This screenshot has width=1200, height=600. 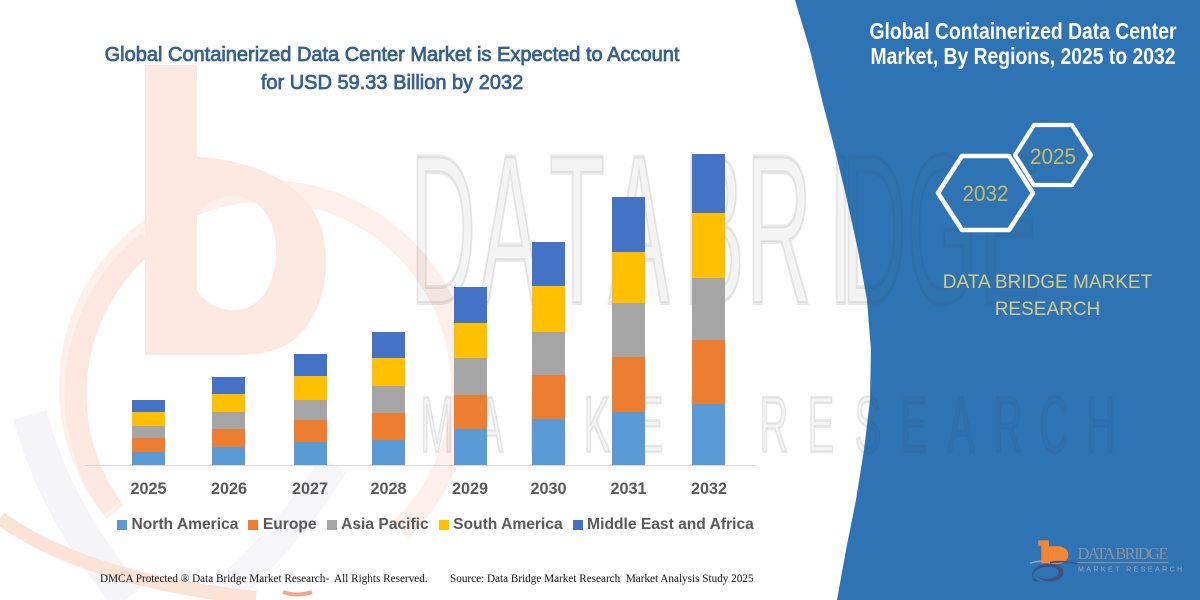 What do you see at coordinates (436, 425) in the screenshot?
I see `svg-text: M` at bounding box center [436, 425].